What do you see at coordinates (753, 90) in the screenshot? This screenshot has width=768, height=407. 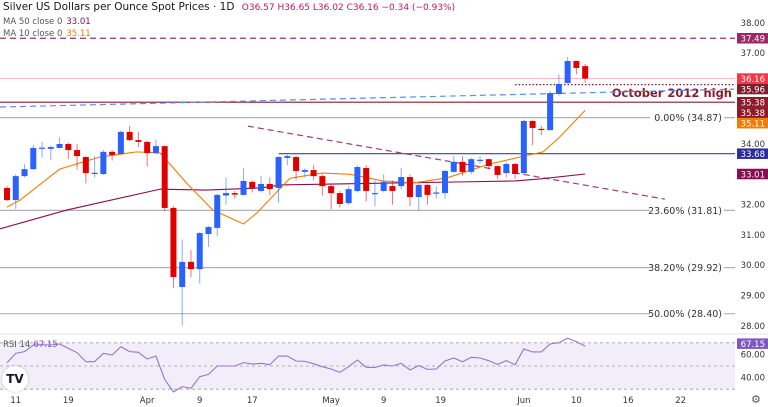 I see `price-tag-label: 35.96` at bounding box center [753, 90].